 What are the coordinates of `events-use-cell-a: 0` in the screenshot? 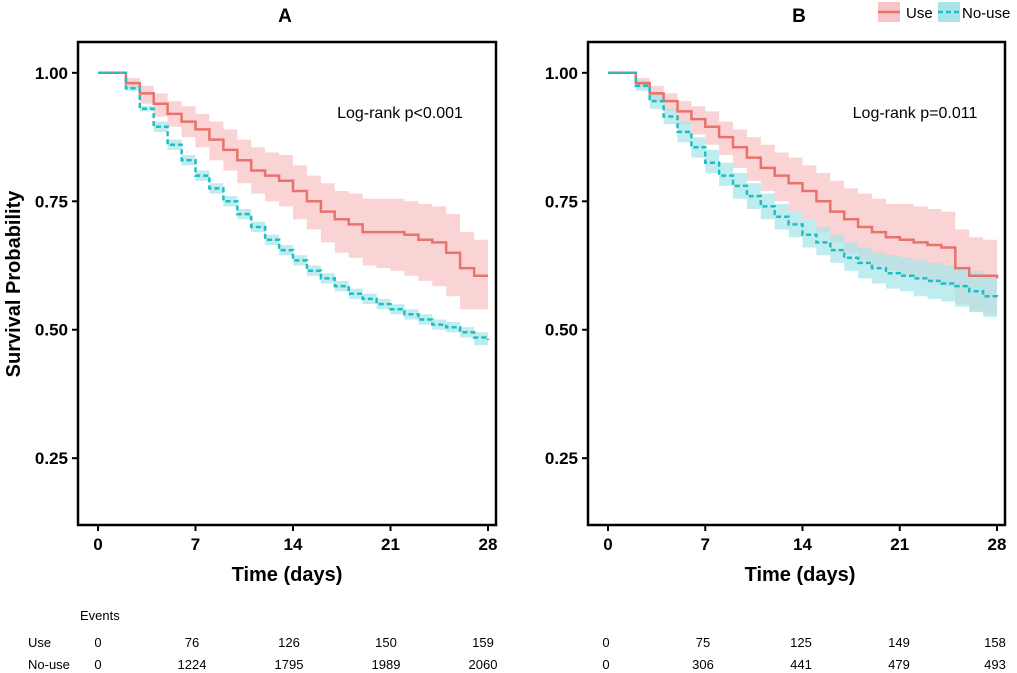 It's located at (97, 642).